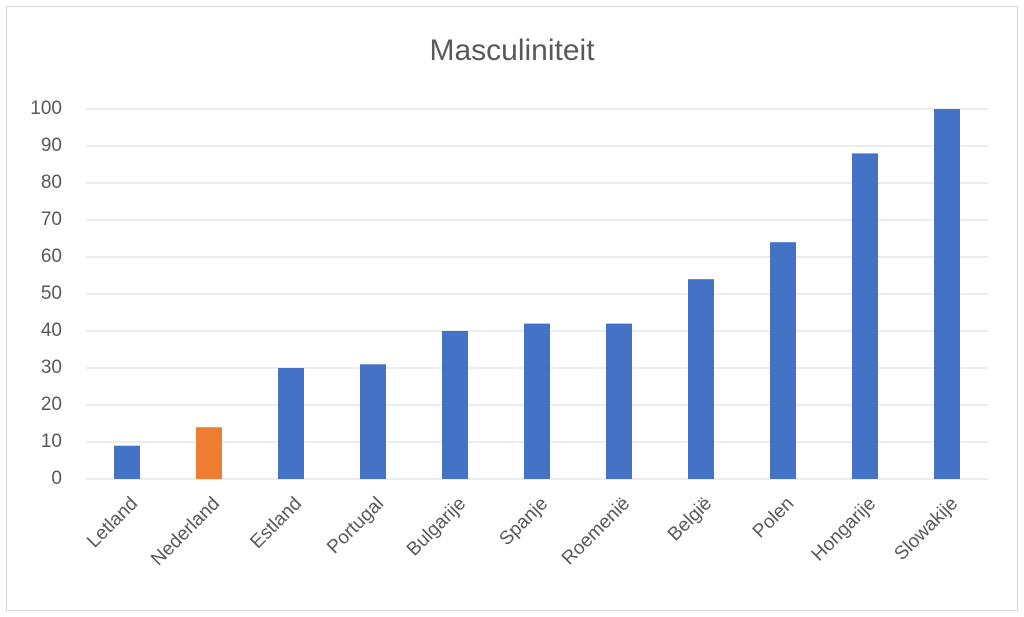 The height and width of the screenshot is (617, 1024). Describe the element at coordinates (51, 182) in the screenshot. I see `y-tick-label: 80` at that location.